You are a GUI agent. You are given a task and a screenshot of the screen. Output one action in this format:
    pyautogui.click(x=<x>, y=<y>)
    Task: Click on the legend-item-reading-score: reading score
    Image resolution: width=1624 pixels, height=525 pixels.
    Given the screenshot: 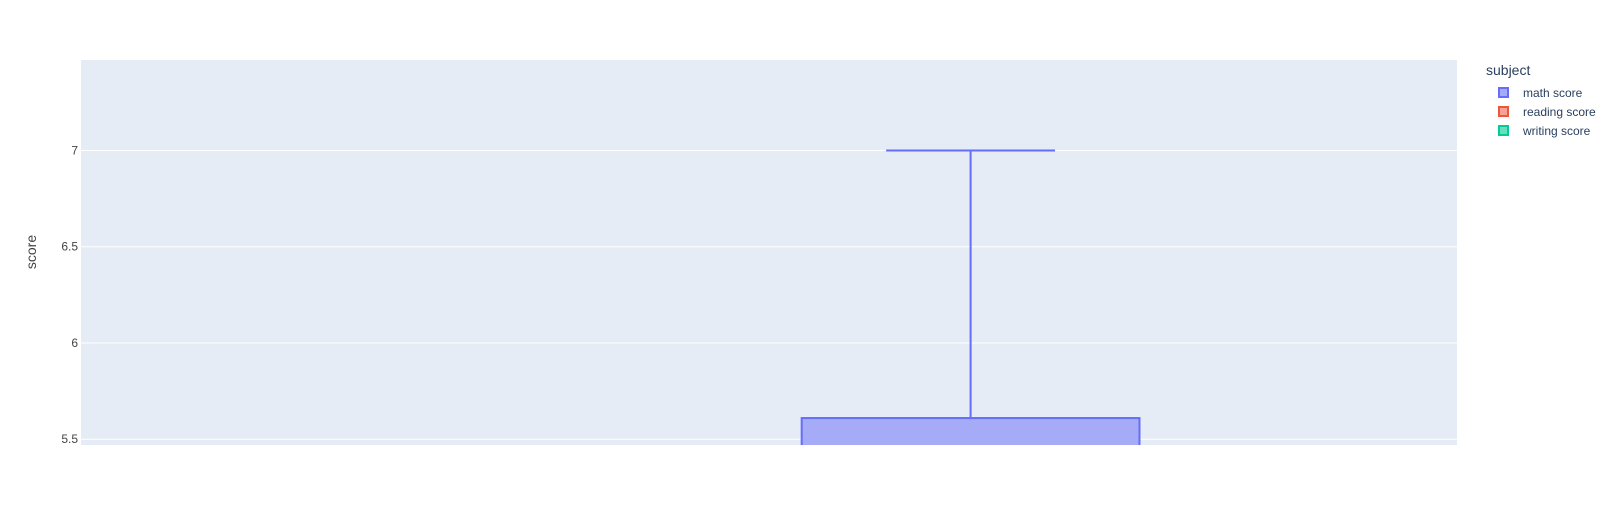 What is the action you would take?
    pyautogui.click(x=1538, y=111)
    